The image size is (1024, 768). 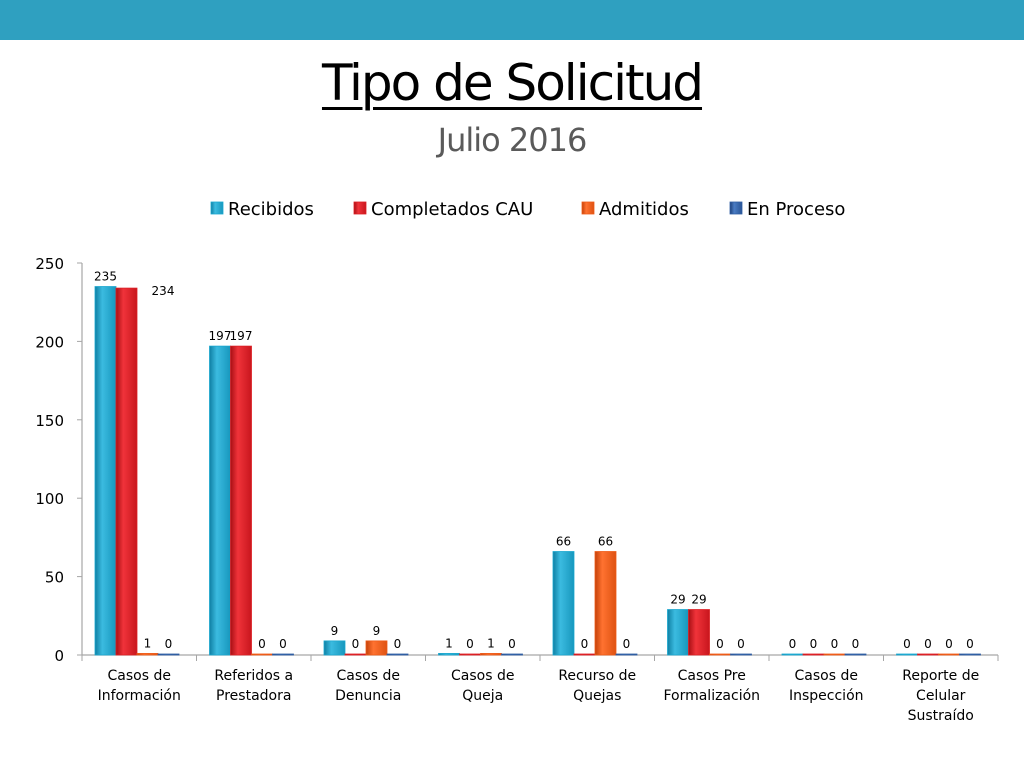 I want to click on x-category-label: Casos Pre Formalización, so click(x=711, y=686).